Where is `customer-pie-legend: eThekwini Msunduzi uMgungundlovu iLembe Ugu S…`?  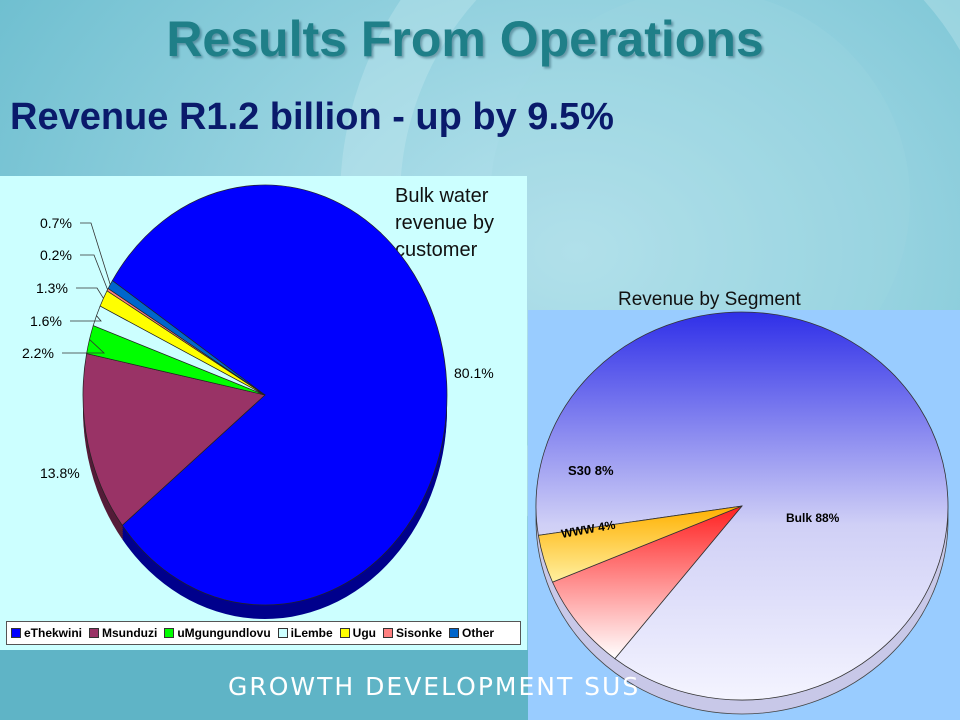
customer-pie-legend: eThekwini Msunduzi uMgungundlovu iLembe Ugu S… is located at coordinates (263, 633).